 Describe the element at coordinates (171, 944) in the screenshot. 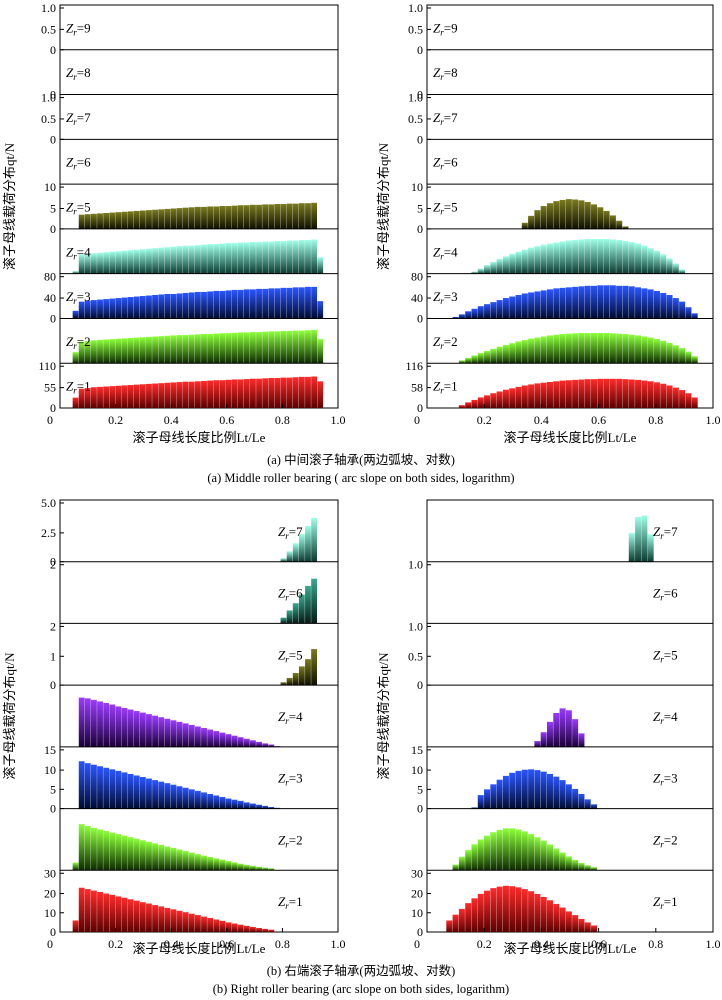

I see `x-tick-label: 0.4` at that location.